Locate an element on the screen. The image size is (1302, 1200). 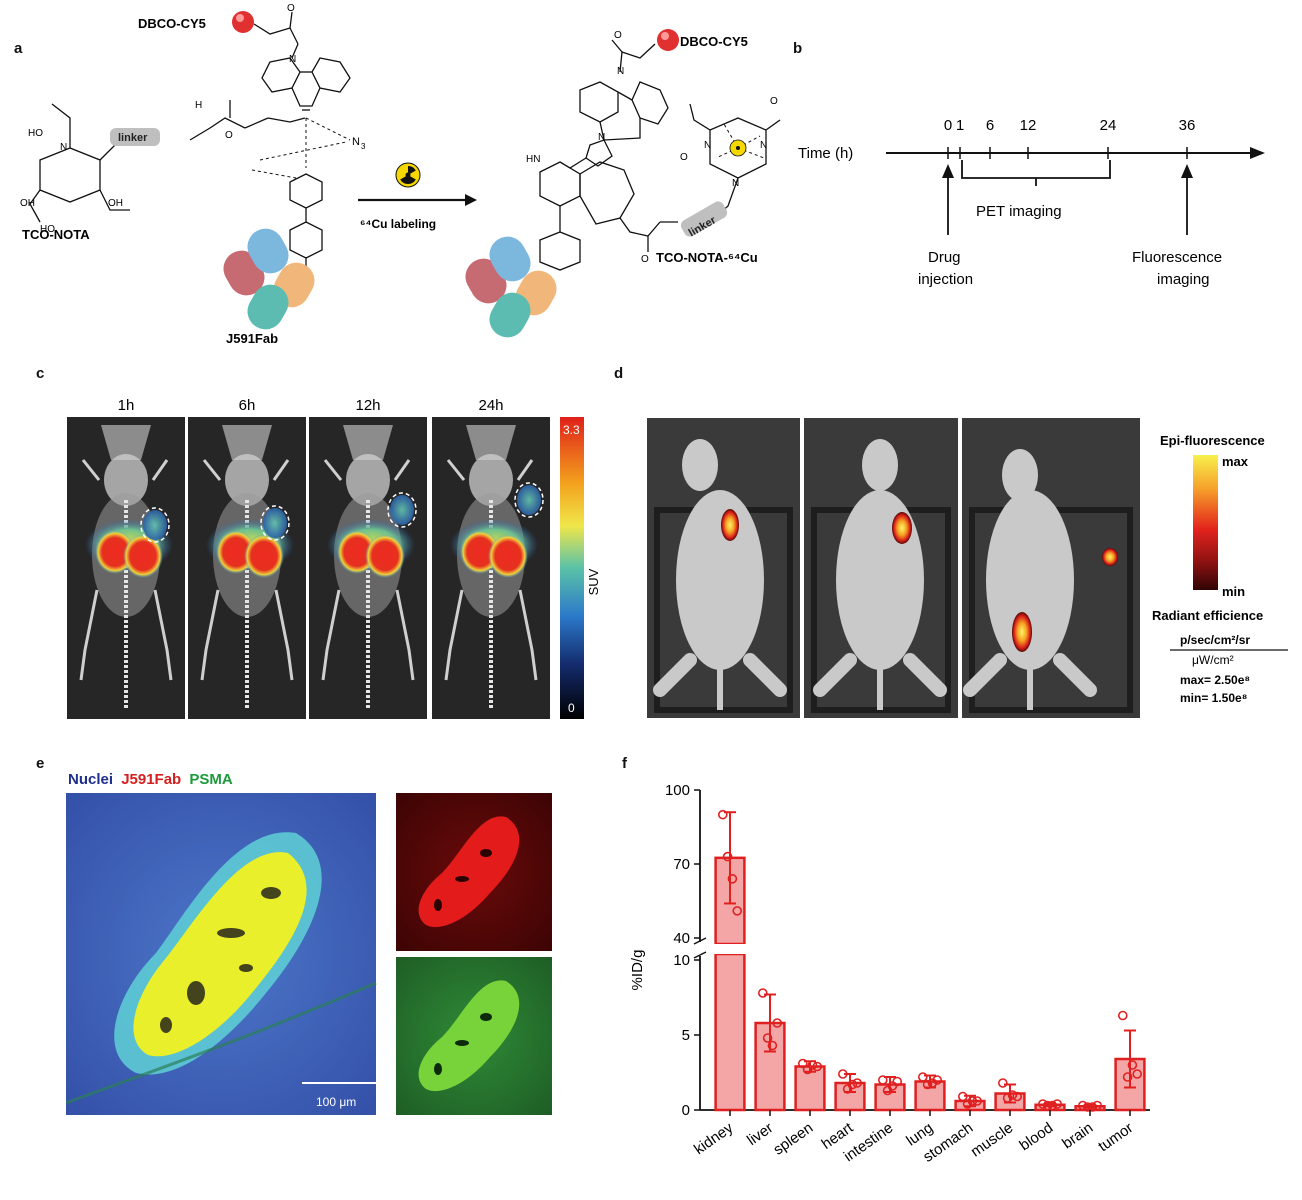
legend-psma: PSMA is located at coordinates (211, 779).